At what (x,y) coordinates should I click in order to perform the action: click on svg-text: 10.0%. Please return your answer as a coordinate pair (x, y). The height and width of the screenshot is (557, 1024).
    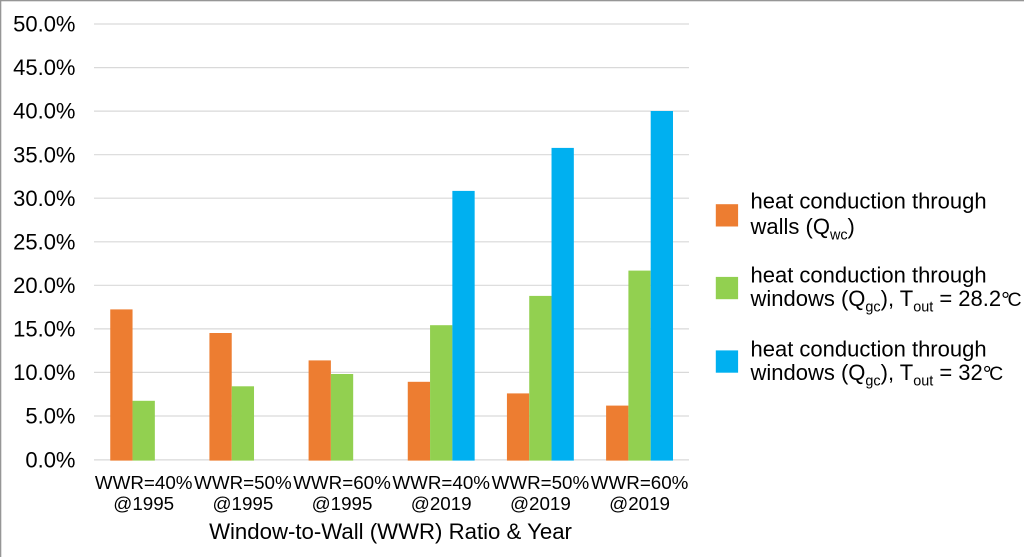
    Looking at the image, I should click on (44, 372).